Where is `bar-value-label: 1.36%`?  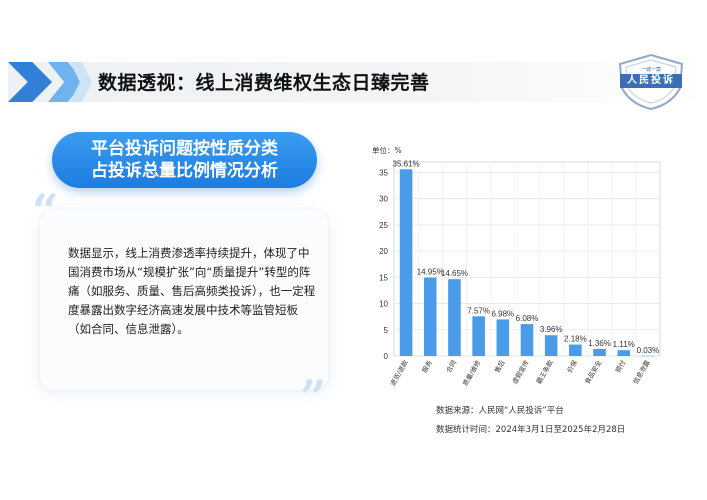
bar-value-label: 1.36% is located at coordinates (599, 343).